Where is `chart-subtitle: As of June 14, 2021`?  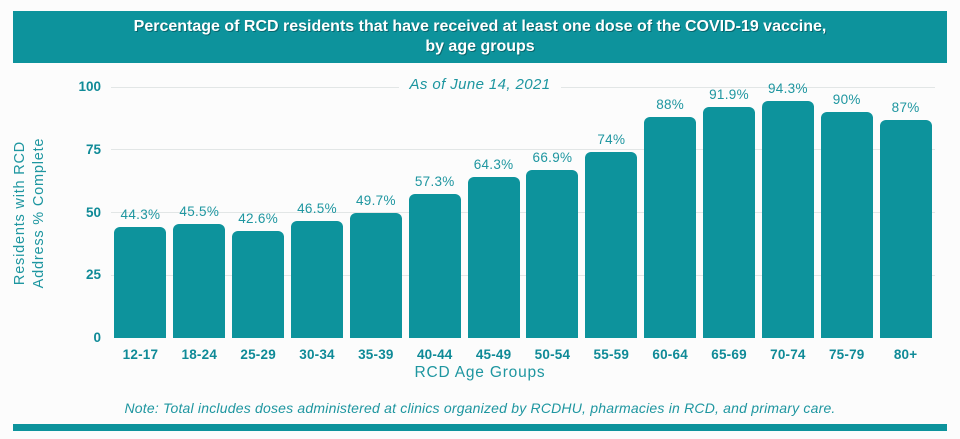
chart-subtitle: As of June 14, 2021 is located at coordinates (480, 85).